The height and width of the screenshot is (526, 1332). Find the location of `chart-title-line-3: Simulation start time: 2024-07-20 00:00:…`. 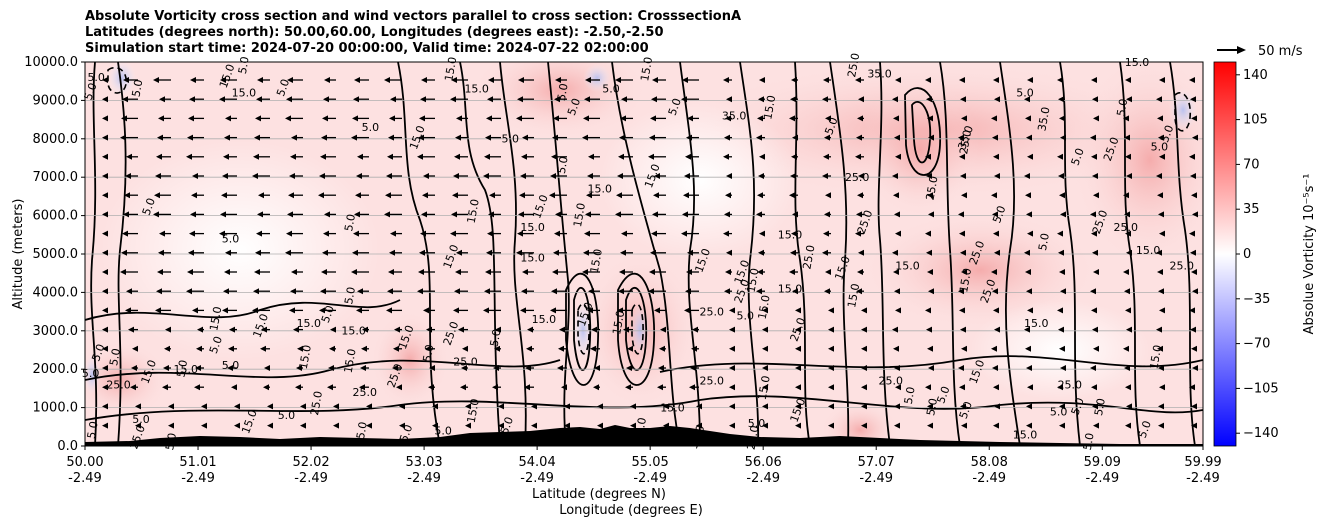

chart-title-line-3: Simulation start time: 2024-07-20 00:00:… is located at coordinates (367, 48).